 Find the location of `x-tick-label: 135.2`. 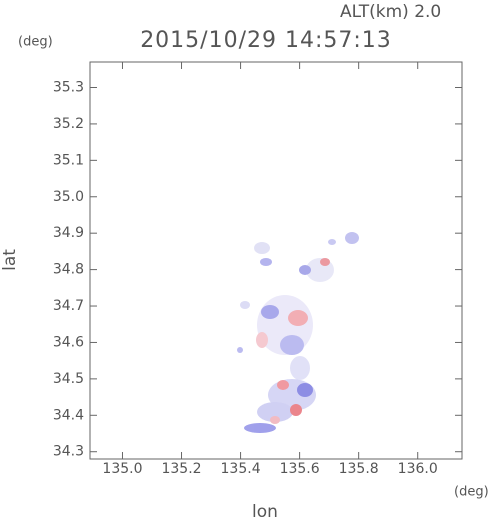

x-tick-label: 135.2 is located at coordinates (181, 469).